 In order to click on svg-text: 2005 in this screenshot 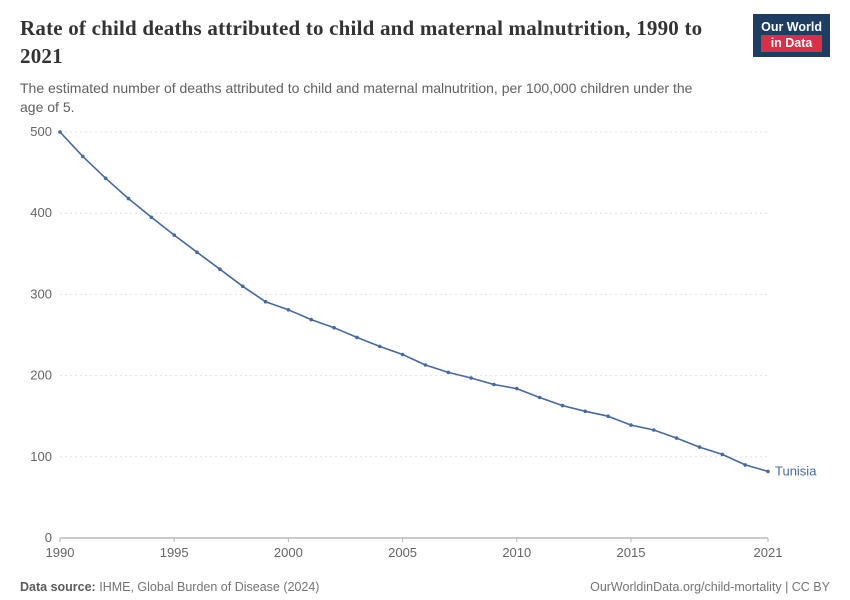, I will do `click(402, 552)`.